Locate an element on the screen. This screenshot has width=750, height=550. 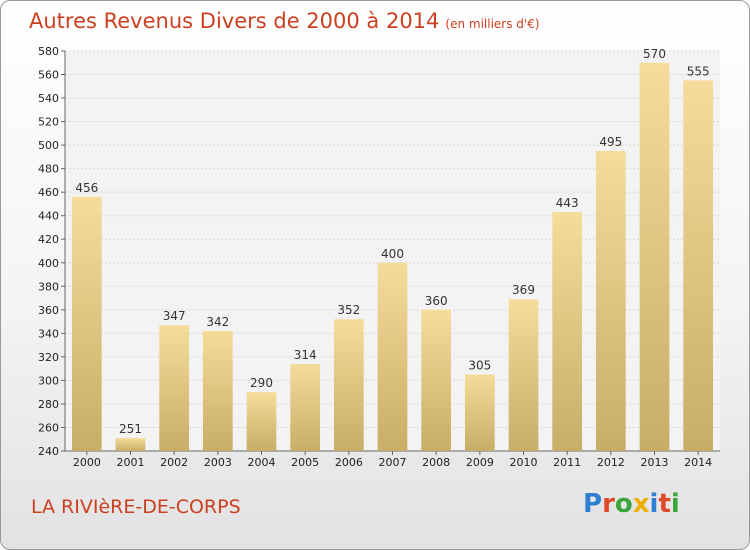
data-label: 570 is located at coordinates (654, 54).